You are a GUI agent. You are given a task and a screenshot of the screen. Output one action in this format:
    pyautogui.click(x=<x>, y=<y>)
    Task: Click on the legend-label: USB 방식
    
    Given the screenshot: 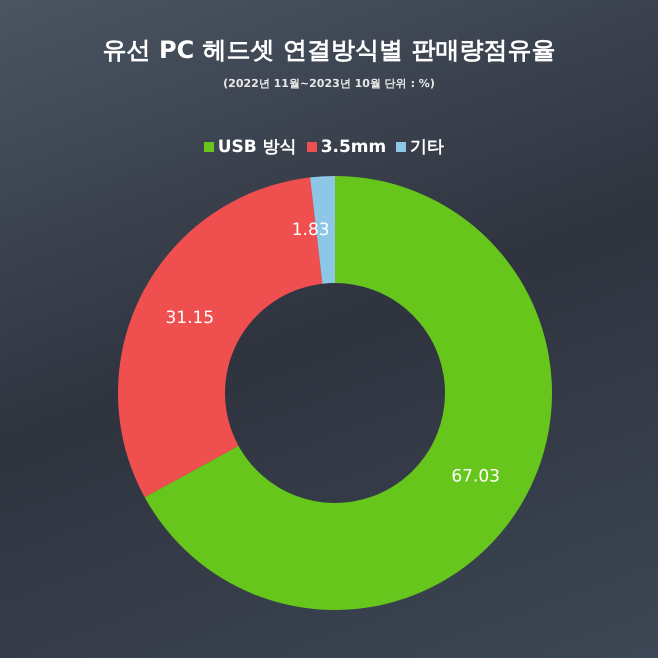 What is the action you would take?
    pyautogui.click(x=257, y=147)
    